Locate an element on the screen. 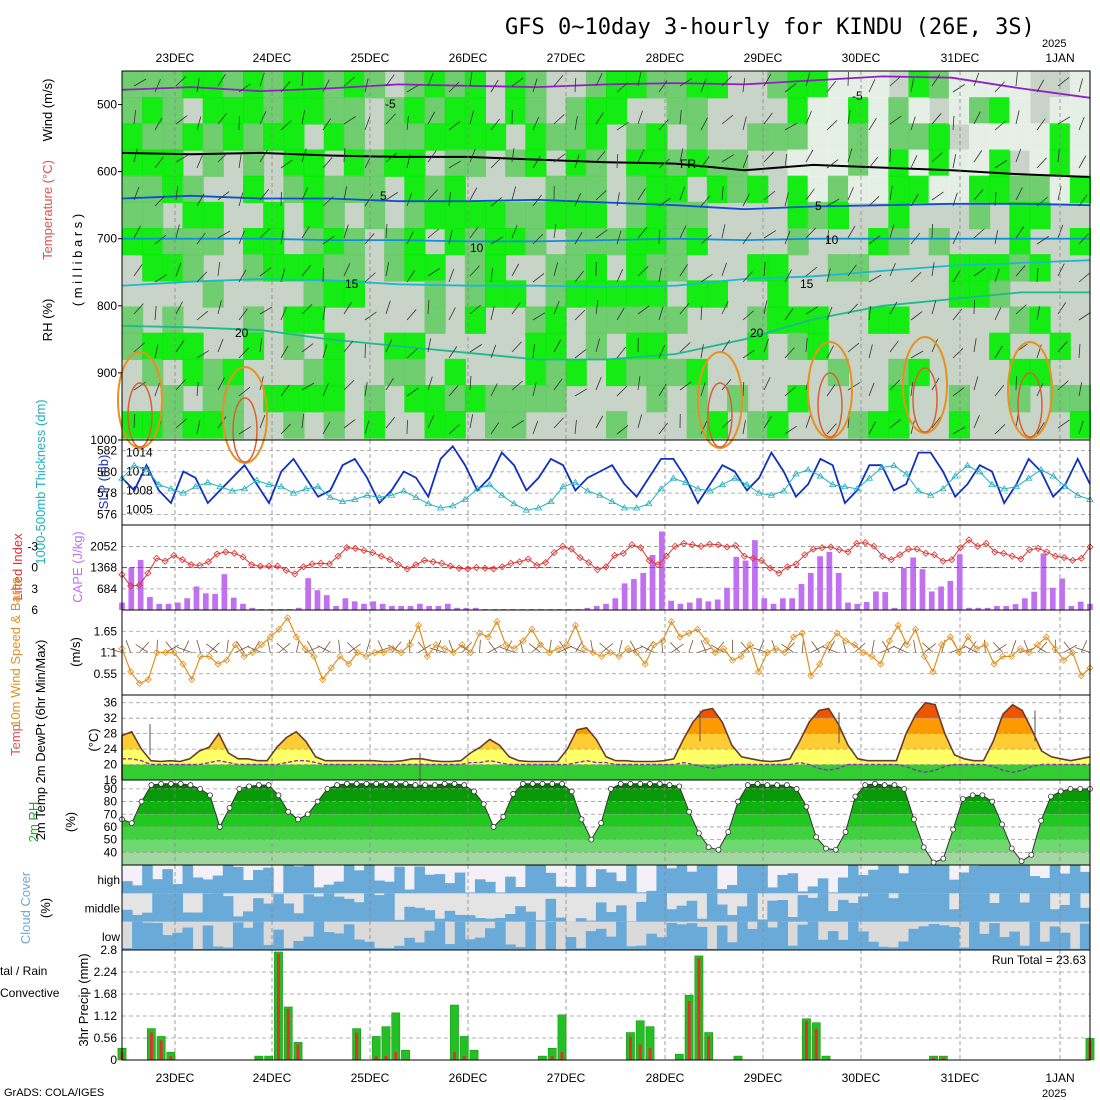 This screenshot has height=1100, width=1100. date-label-top: 25DEC is located at coordinates (370, 58).